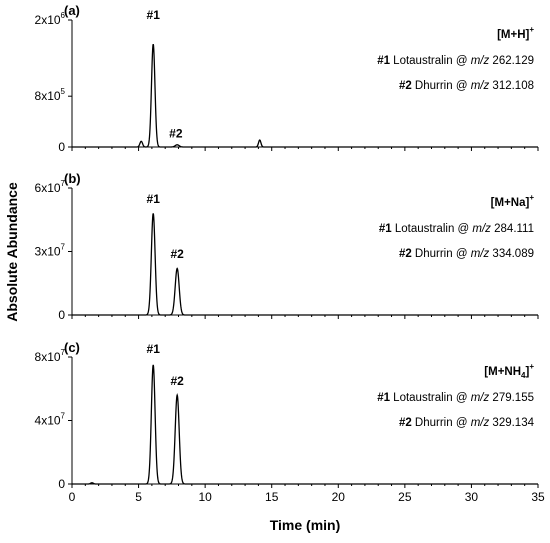  I want to click on ion-base: [M+NH, so click(502, 372).